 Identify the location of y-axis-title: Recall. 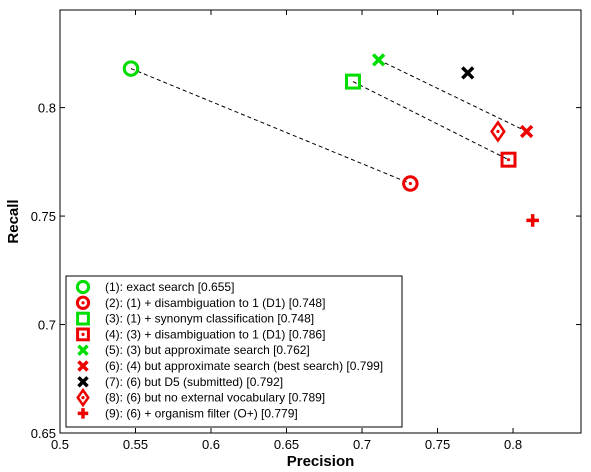
(13, 221).